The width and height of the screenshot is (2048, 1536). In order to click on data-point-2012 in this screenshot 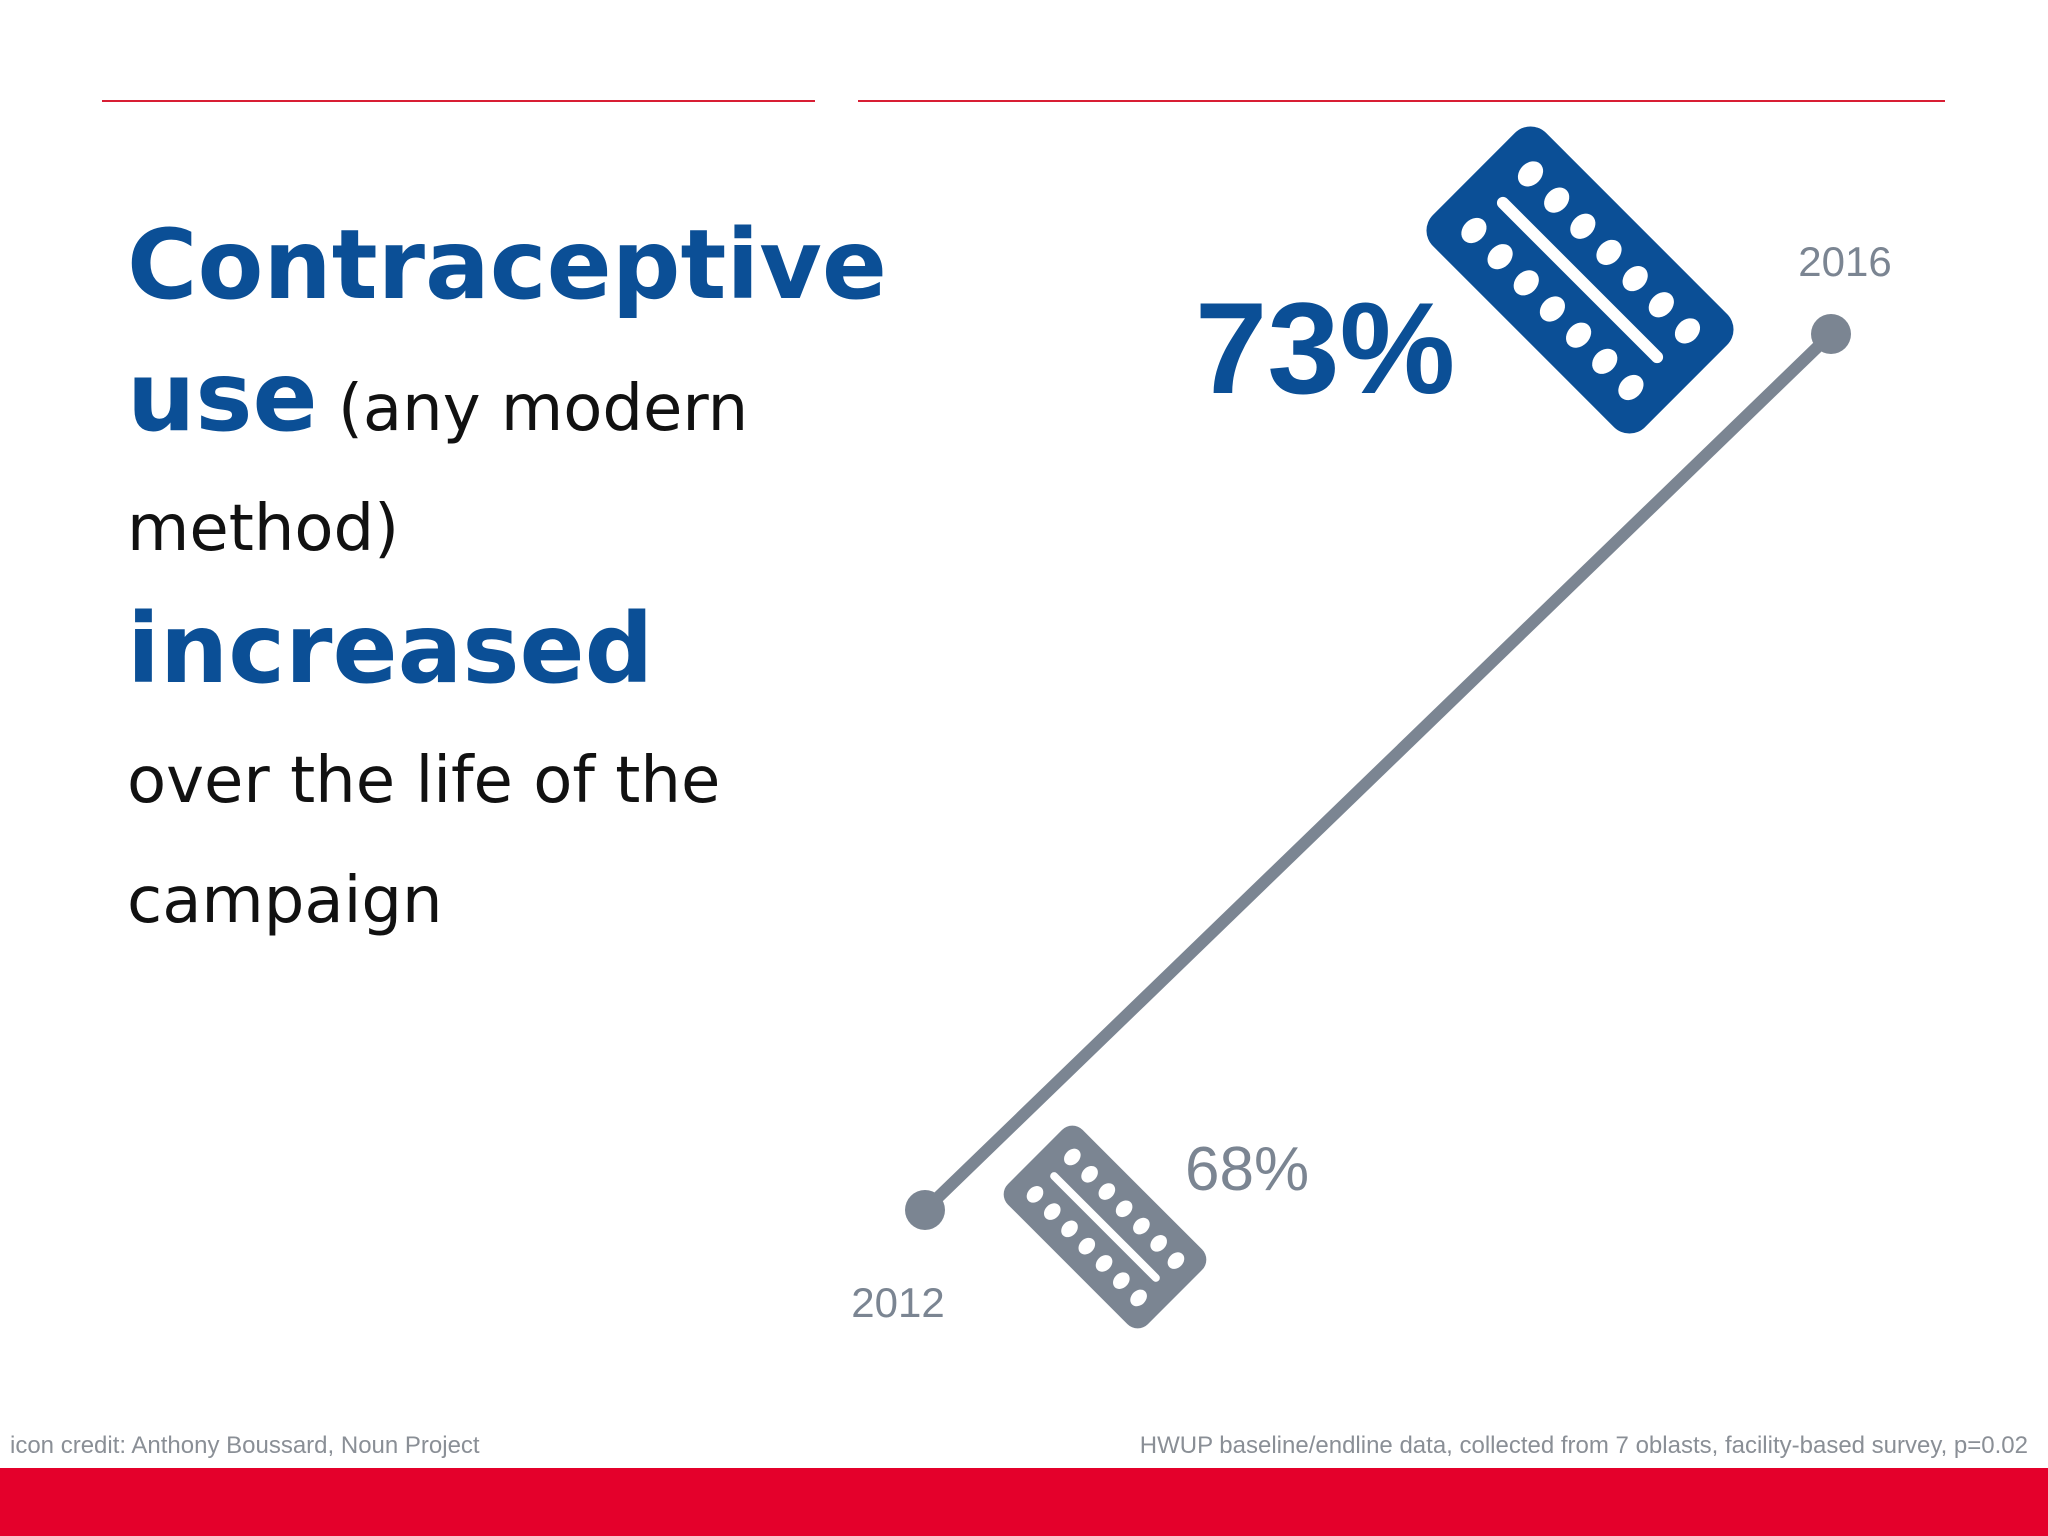, I will do `click(925, 1210)`.